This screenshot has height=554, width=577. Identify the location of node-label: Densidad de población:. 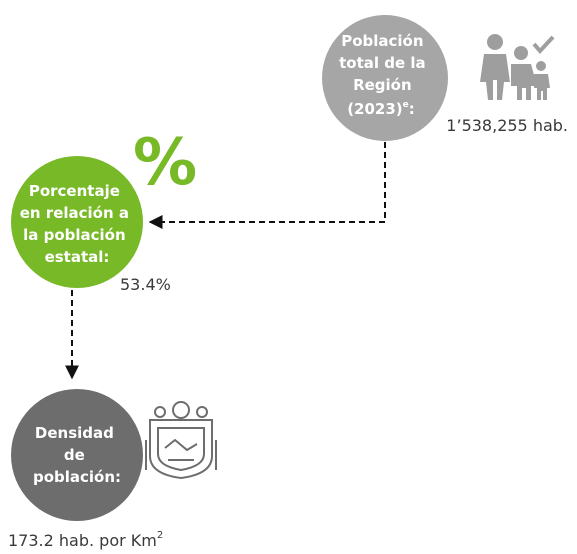
(77, 455).